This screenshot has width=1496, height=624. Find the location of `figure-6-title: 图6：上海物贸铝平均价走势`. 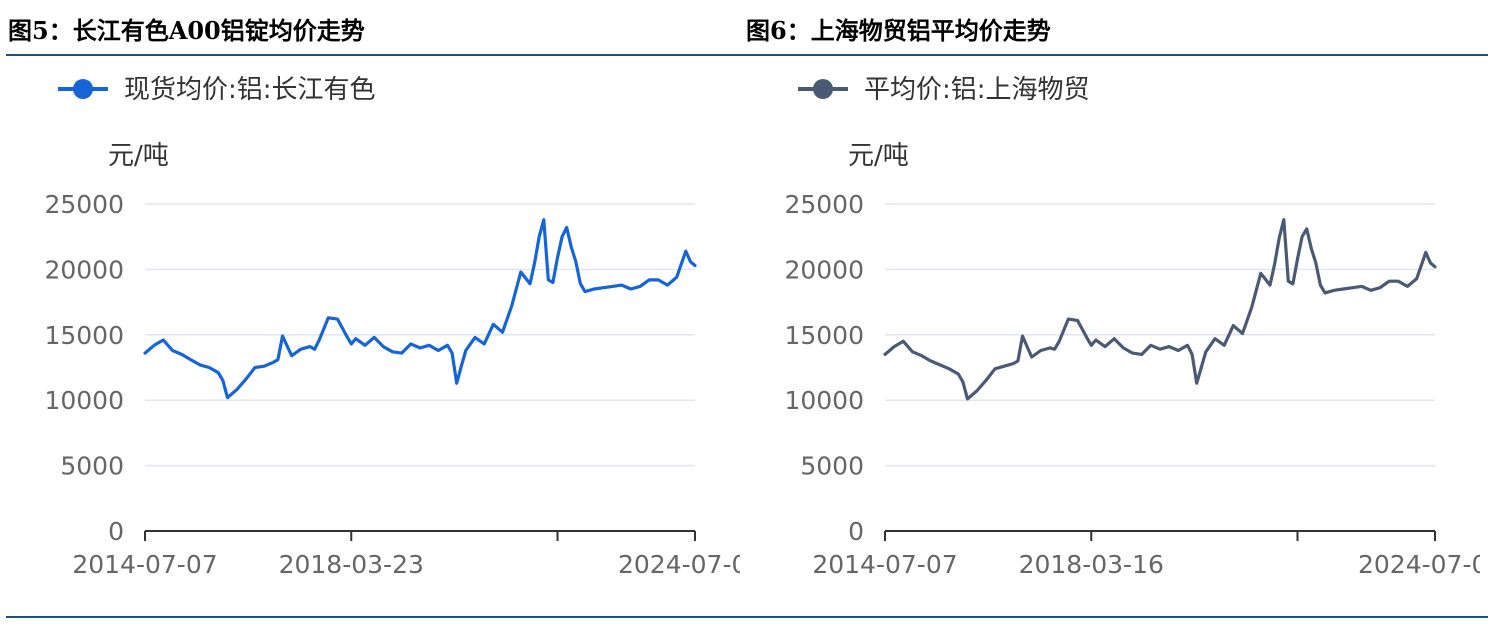

figure-6-title: 图6：上海物贸铝平均价走势 is located at coordinates (898, 30).